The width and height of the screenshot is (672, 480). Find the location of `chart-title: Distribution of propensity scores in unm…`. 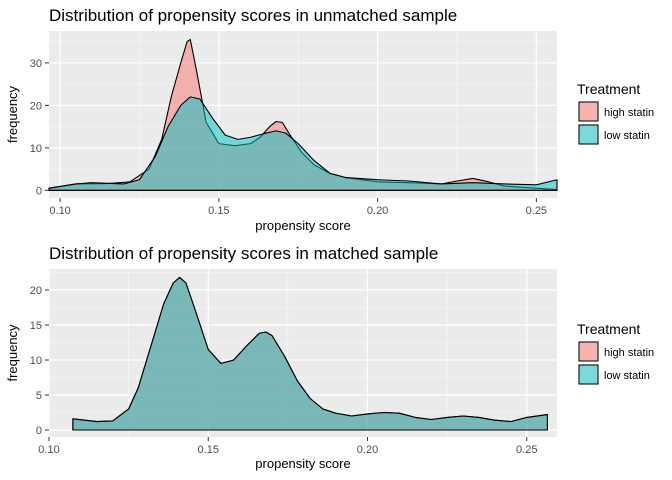

chart-title: Distribution of propensity scores in unm… is located at coordinates (253, 15).